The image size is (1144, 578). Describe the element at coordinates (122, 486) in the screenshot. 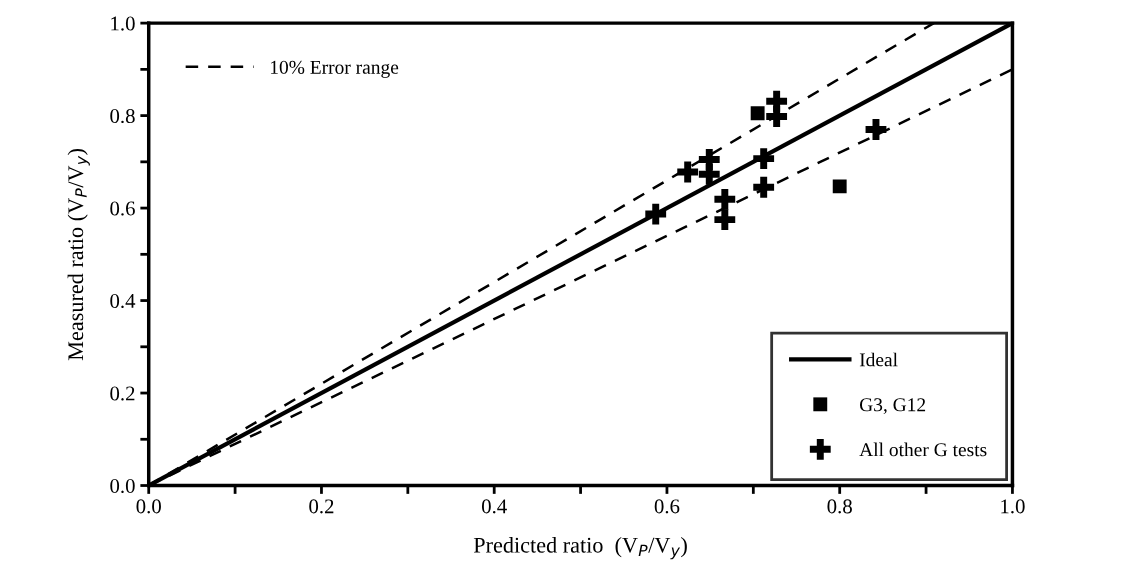

I see `y-tick-label: 0.0` at that location.